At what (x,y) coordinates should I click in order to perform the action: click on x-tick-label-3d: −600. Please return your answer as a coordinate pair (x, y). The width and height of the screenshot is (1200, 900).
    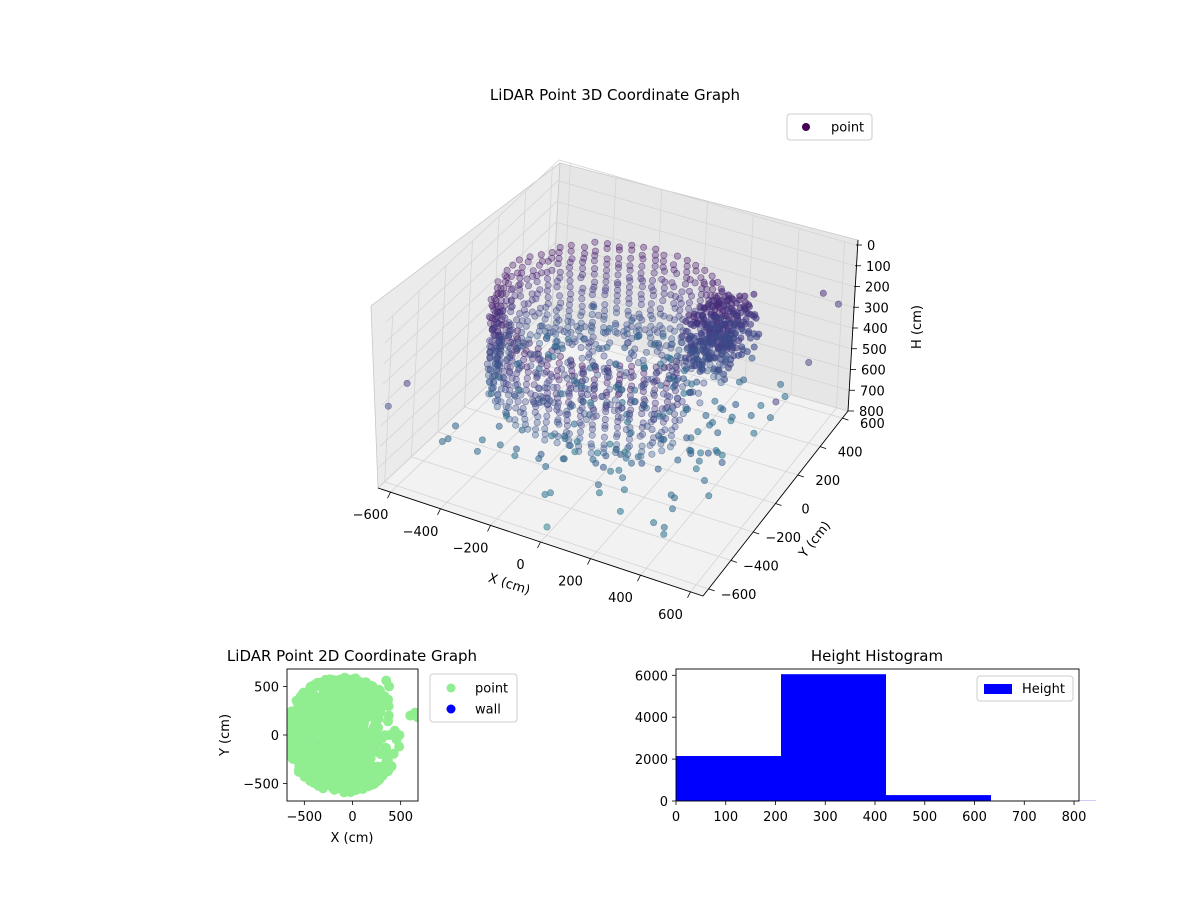
    Looking at the image, I should click on (371, 515).